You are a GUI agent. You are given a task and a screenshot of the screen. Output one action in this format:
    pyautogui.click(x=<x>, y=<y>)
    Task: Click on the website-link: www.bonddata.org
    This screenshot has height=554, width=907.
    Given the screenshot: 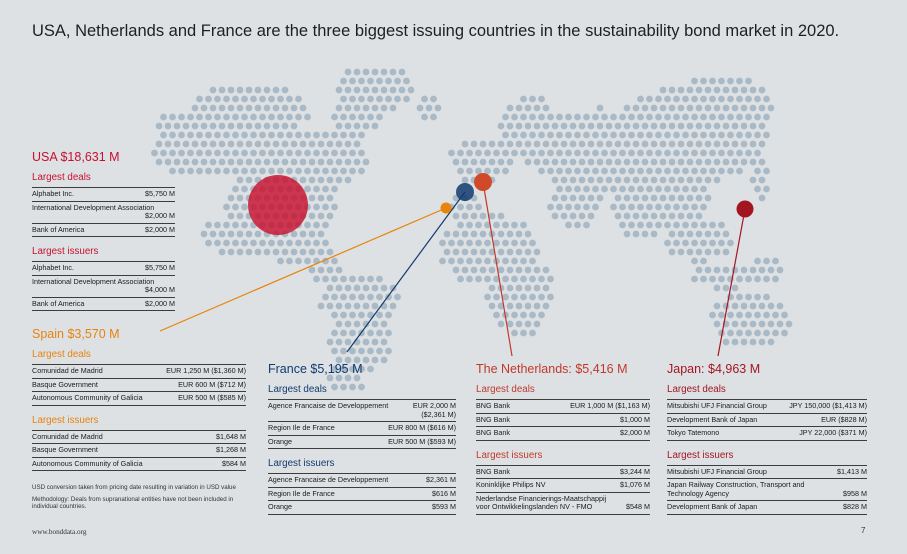 What is the action you would take?
    pyautogui.click(x=59, y=532)
    